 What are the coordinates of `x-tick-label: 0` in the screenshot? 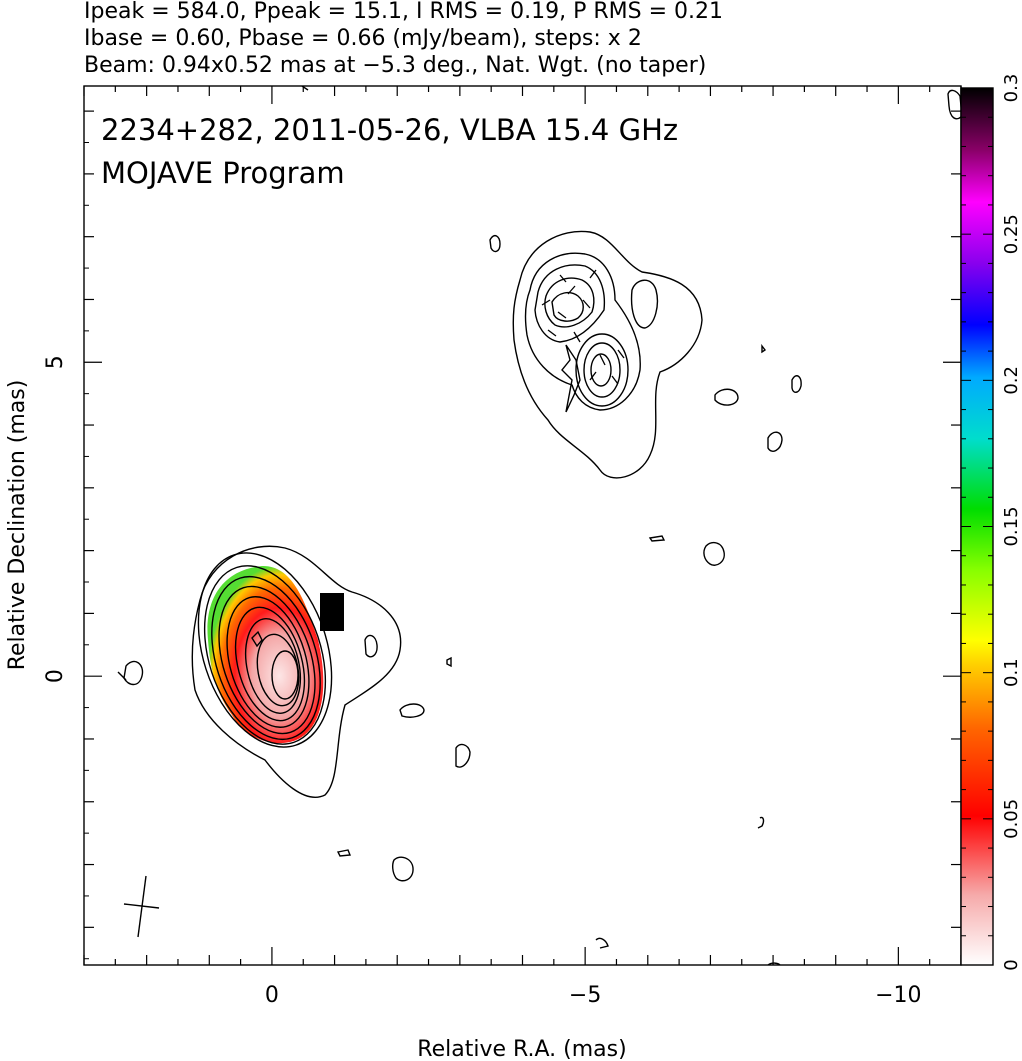 It's located at (272, 995).